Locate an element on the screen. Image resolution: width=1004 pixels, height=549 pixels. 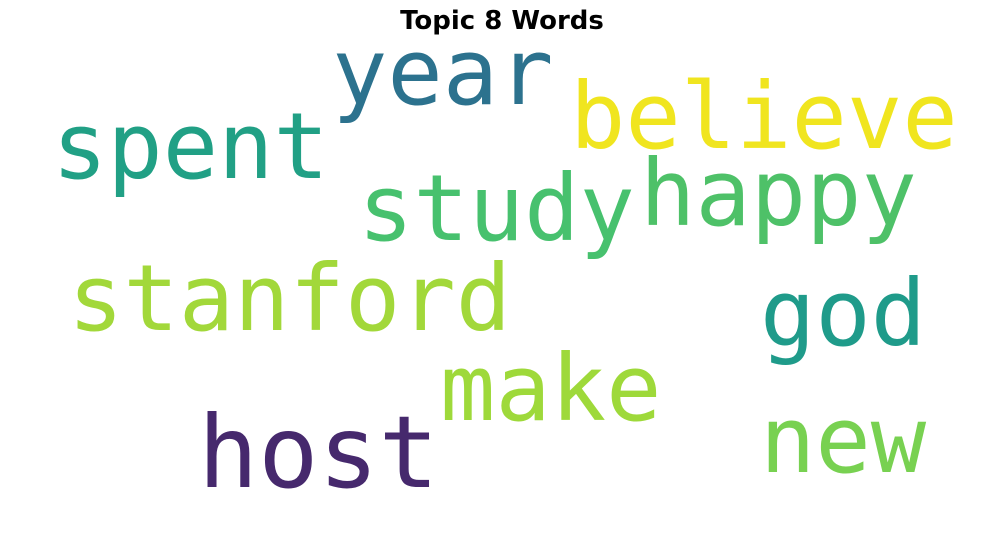
word-happy: happy is located at coordinates (778, 193).